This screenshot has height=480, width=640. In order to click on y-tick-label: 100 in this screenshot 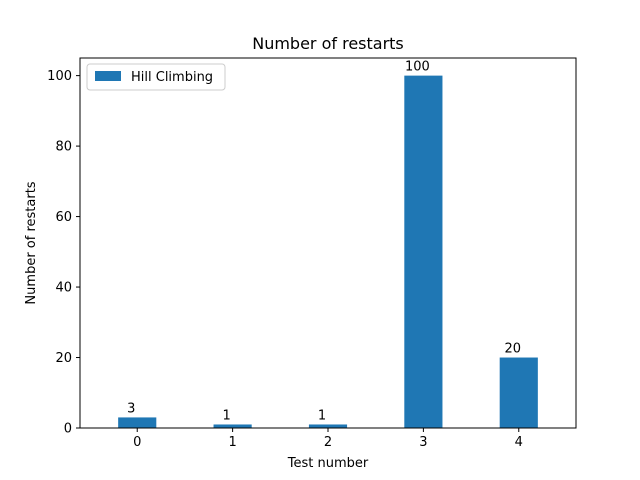, I will do `click(59, 76)`.